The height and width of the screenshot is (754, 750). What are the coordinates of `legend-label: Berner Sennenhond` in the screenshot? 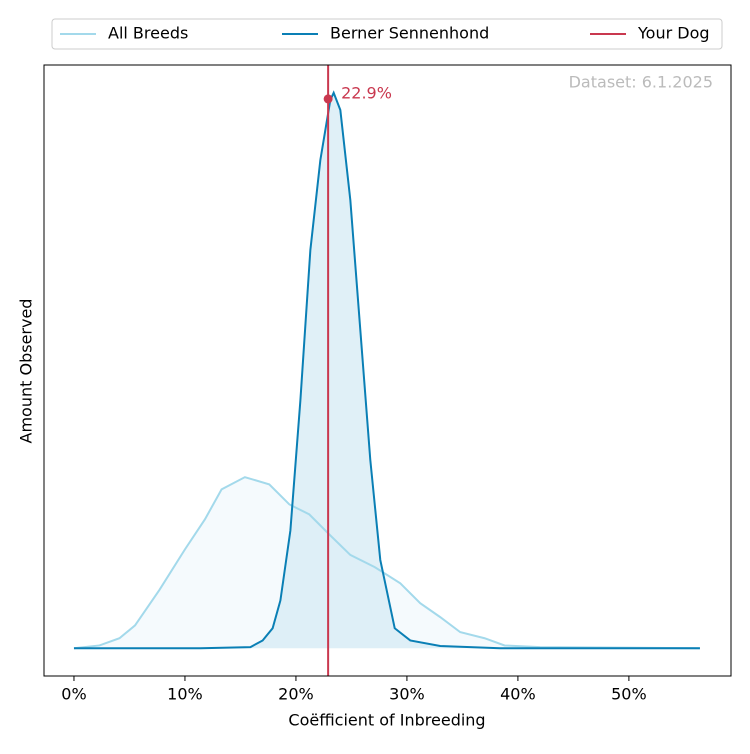 It's located at (409, 33).